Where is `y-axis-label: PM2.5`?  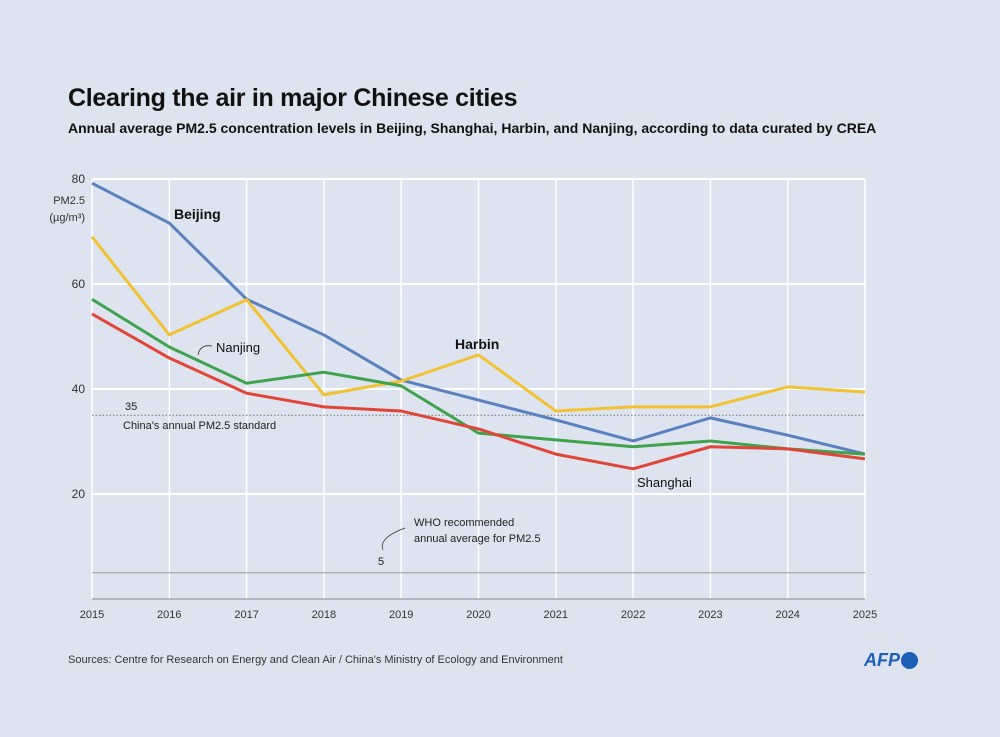
y-axis-label: PM2.5 is located at coordinates (69, 201).